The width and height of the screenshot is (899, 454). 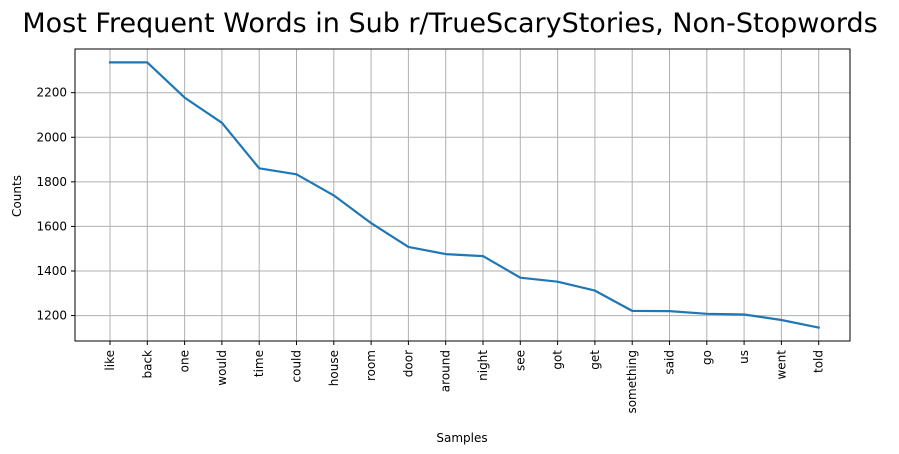 I want to click on x-tick-label: went, so click(x=781, y=365).